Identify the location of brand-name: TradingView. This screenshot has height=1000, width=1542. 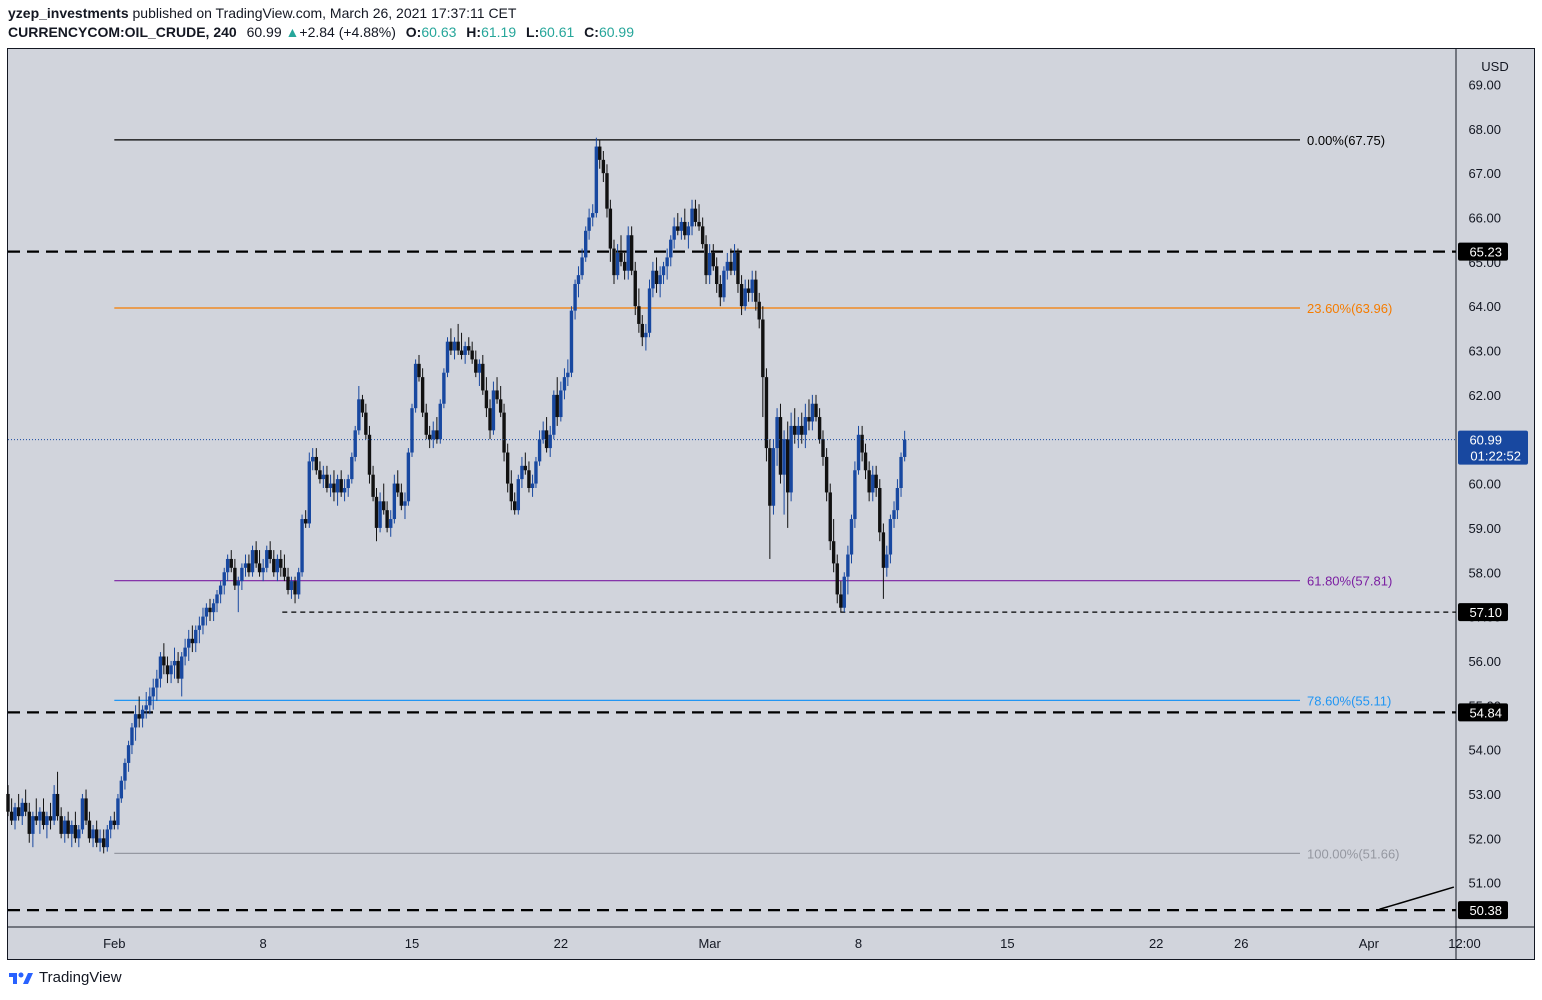
(80, 977).